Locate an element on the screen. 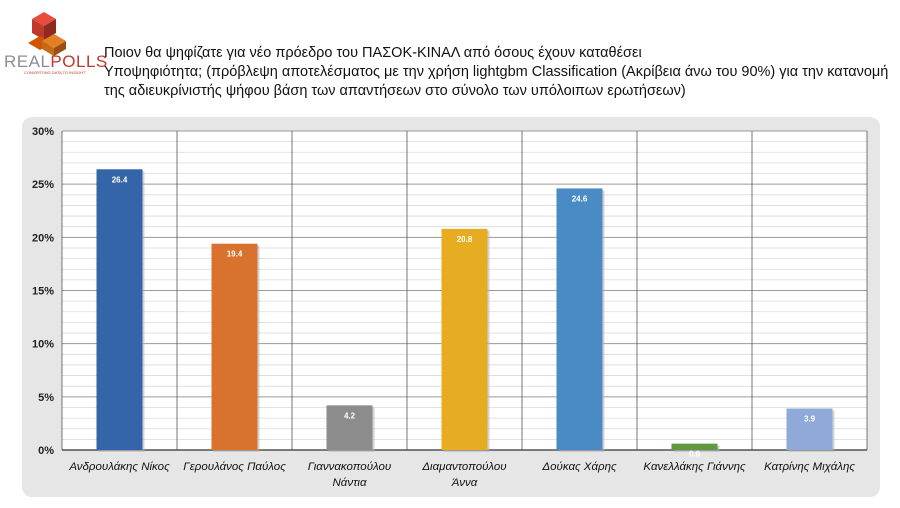  x-tick-label: Ανδρουλάκης Νίκος is located at coordinates (119, 467).